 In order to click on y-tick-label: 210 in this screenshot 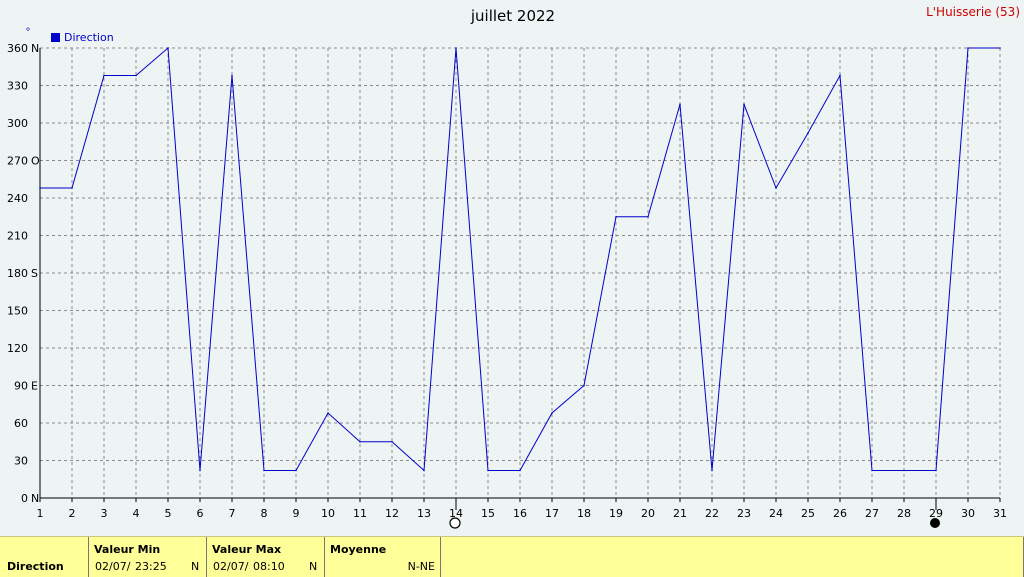, I will do `click(17, 236)`.